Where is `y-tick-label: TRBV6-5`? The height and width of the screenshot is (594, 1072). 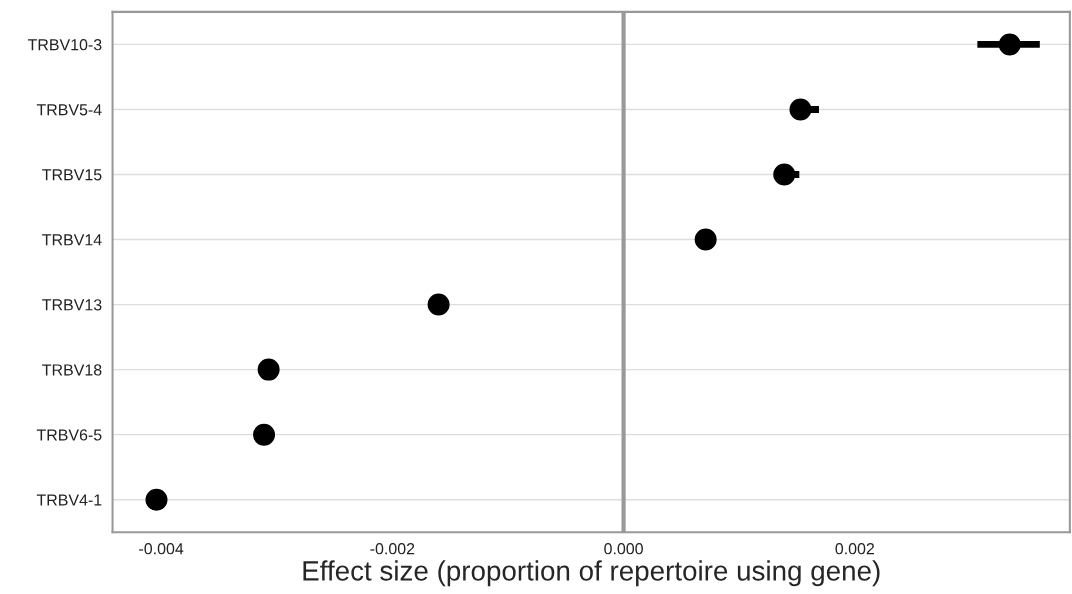 y-tick-label: TRBV6-5 is located at coordinates (69, 435).